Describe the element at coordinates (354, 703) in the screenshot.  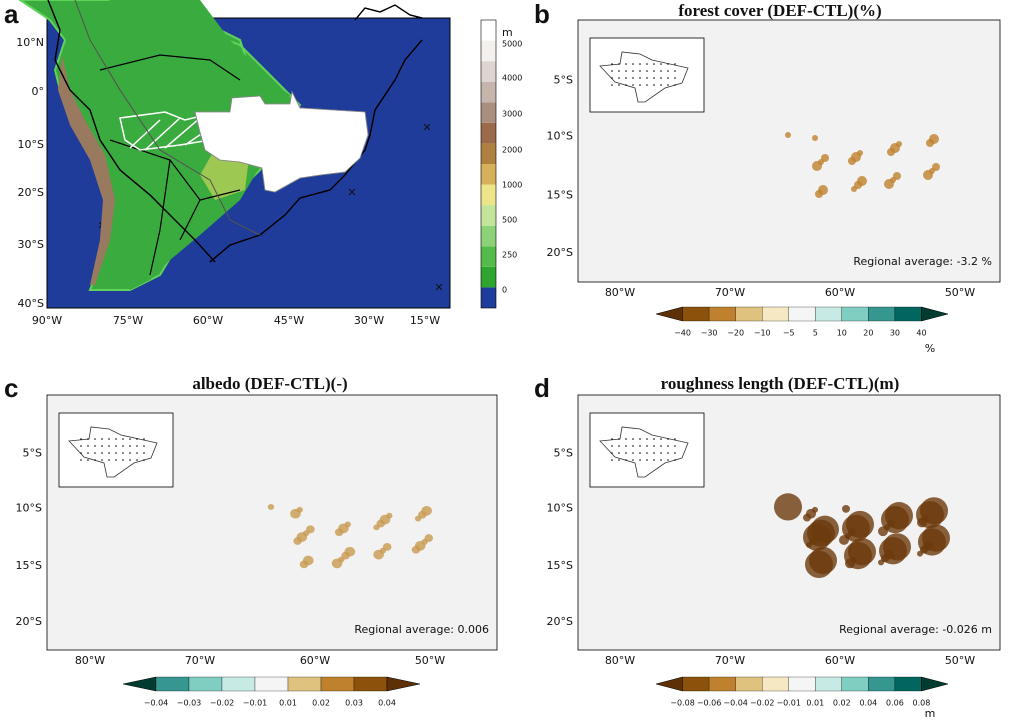
I see `colorbar-label: 0.03` at that location.